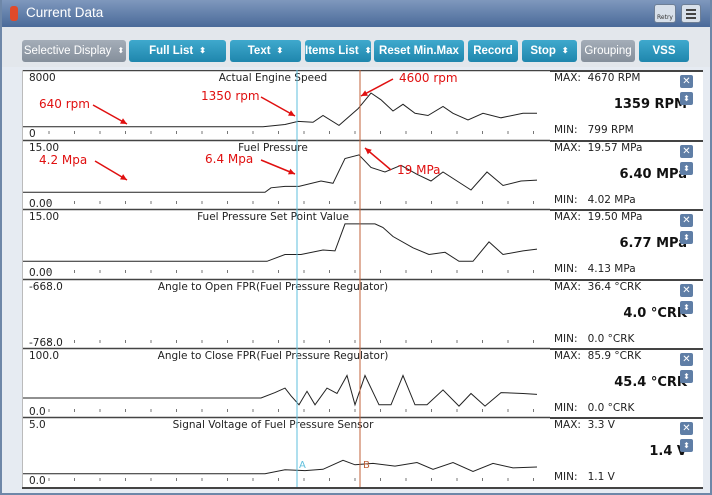  Describe the element at coordinates (595, 200) in the screenshot. I see `min-value: MIN: 4.02 MPa` at that location.